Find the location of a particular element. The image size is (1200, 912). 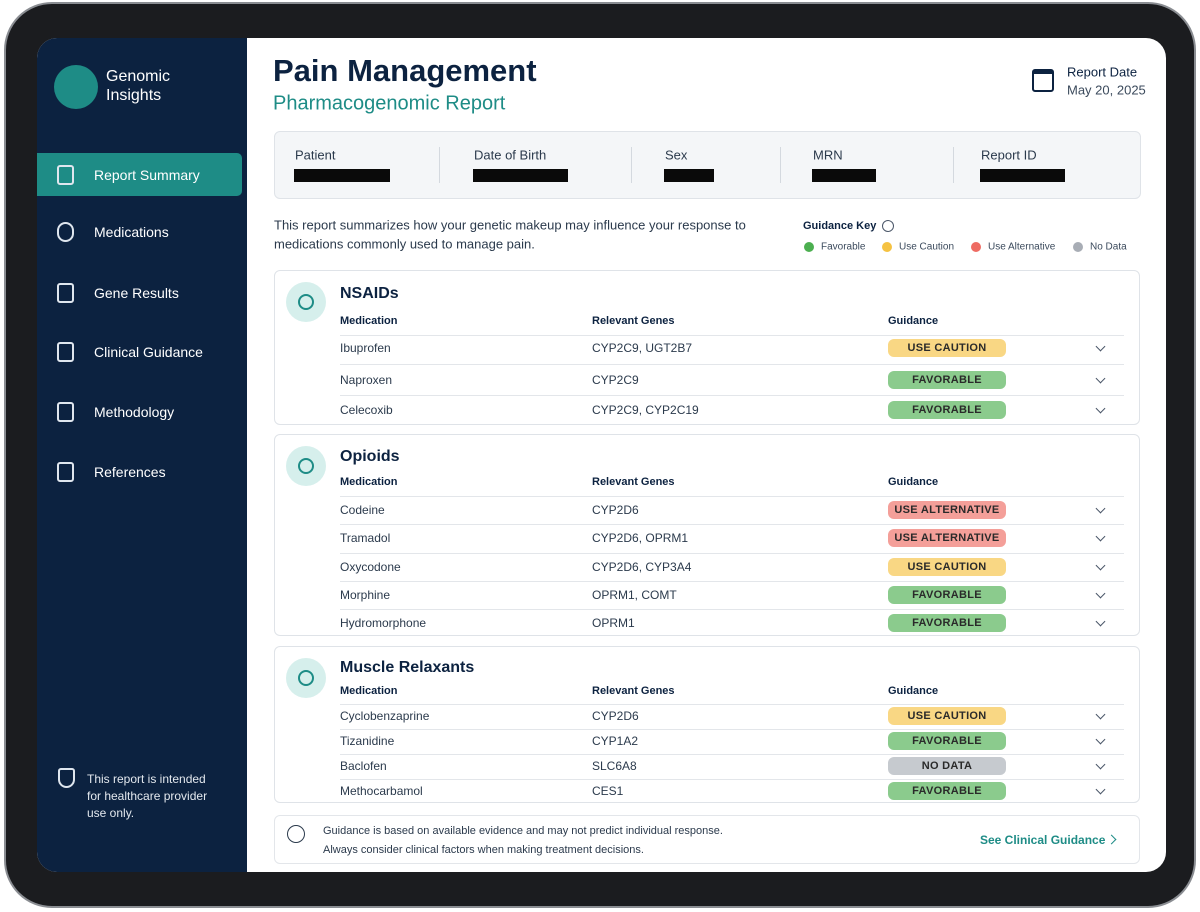

brand-name: Genomic is located at coordinates (138, 76).